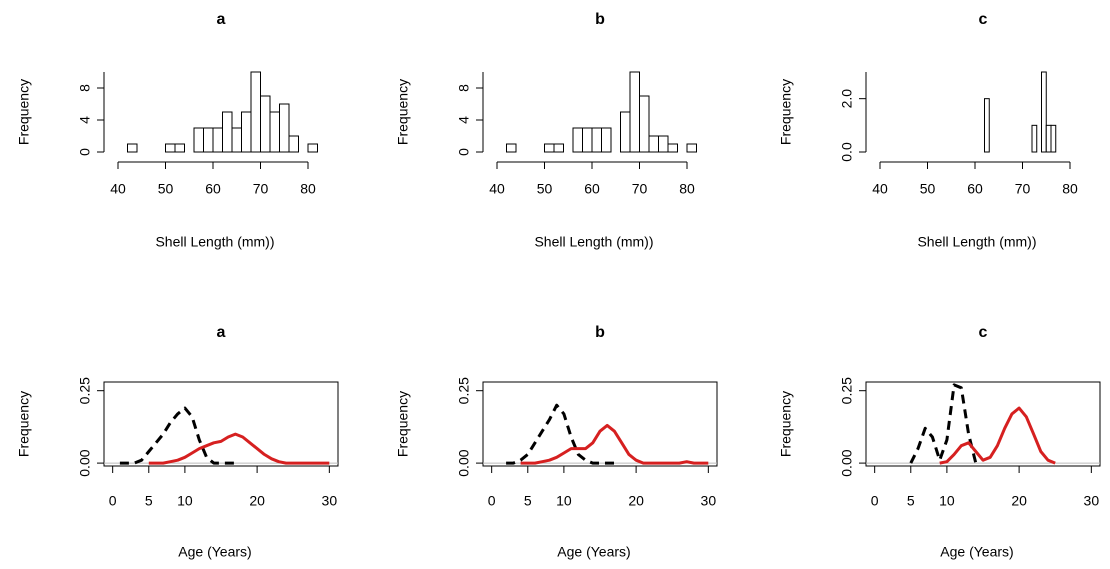 The height and width of the screenshot is (569, 1110). Describe the element at coordinates (464, 120) in the screenshot. I see `y-tick-label: 4` at that location.